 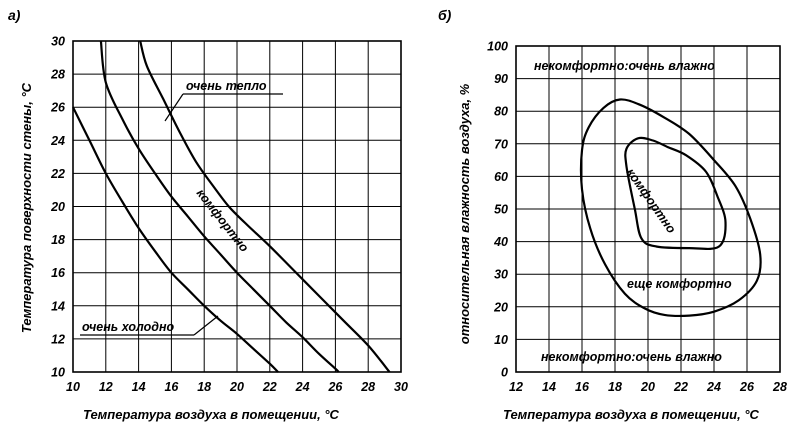 I want to click on x-tick-label-b-4: 20, so click(x=647, y=387).